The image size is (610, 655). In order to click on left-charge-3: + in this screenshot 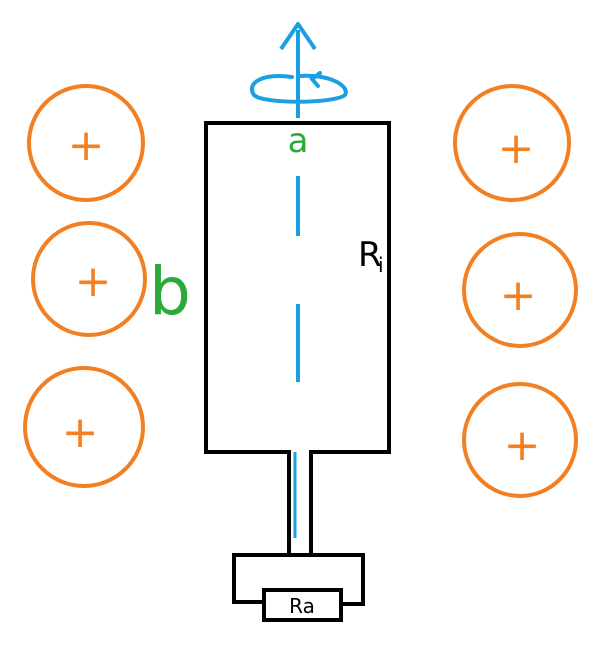, I will do `click(84, 427)`.